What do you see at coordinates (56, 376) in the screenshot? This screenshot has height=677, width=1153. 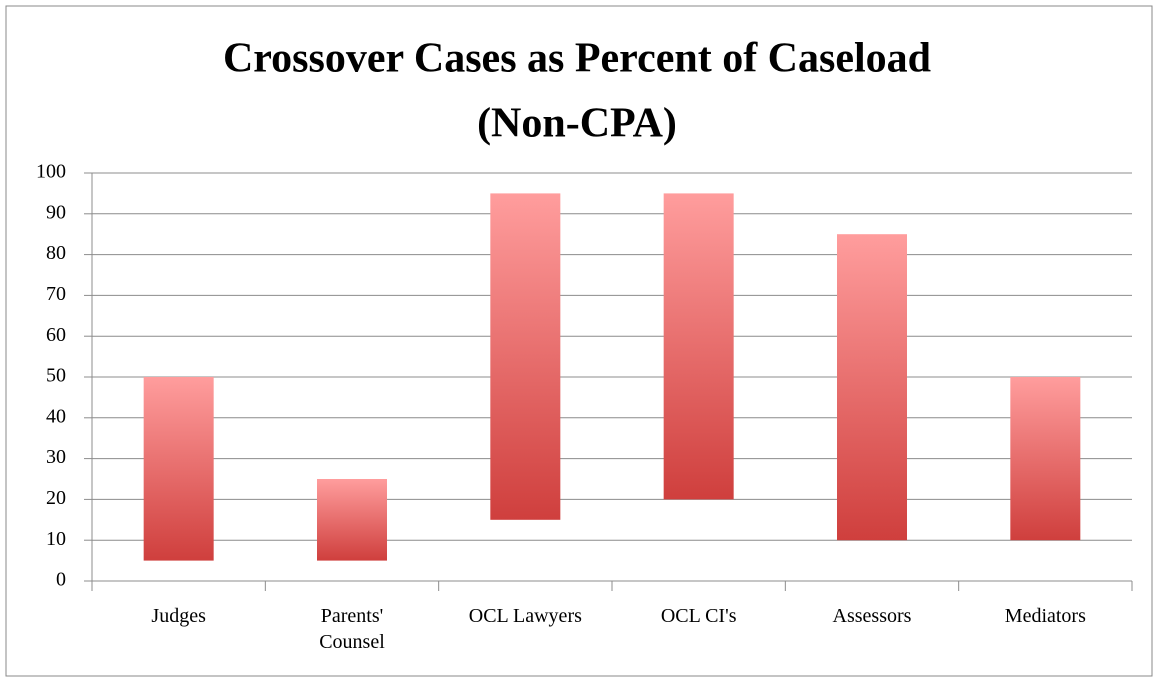 I see `y-tick-label: 50` at bounding box center [56, 376].